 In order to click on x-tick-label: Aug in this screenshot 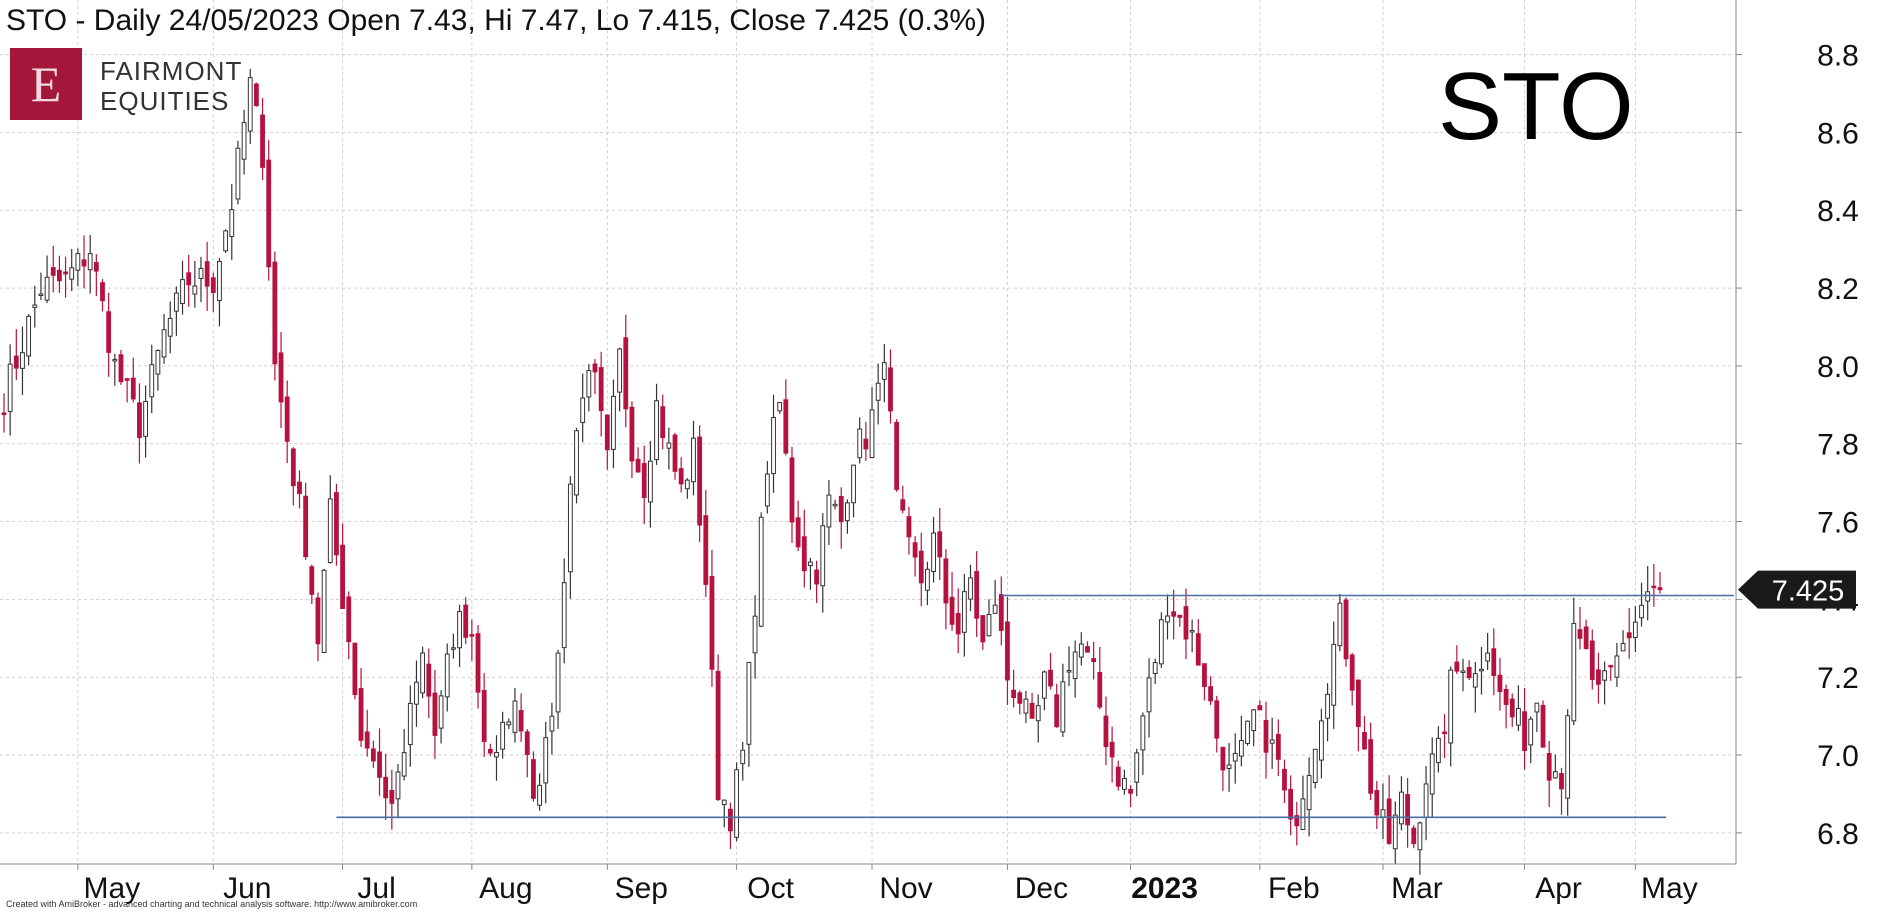, I will do `click(505, 888)`.